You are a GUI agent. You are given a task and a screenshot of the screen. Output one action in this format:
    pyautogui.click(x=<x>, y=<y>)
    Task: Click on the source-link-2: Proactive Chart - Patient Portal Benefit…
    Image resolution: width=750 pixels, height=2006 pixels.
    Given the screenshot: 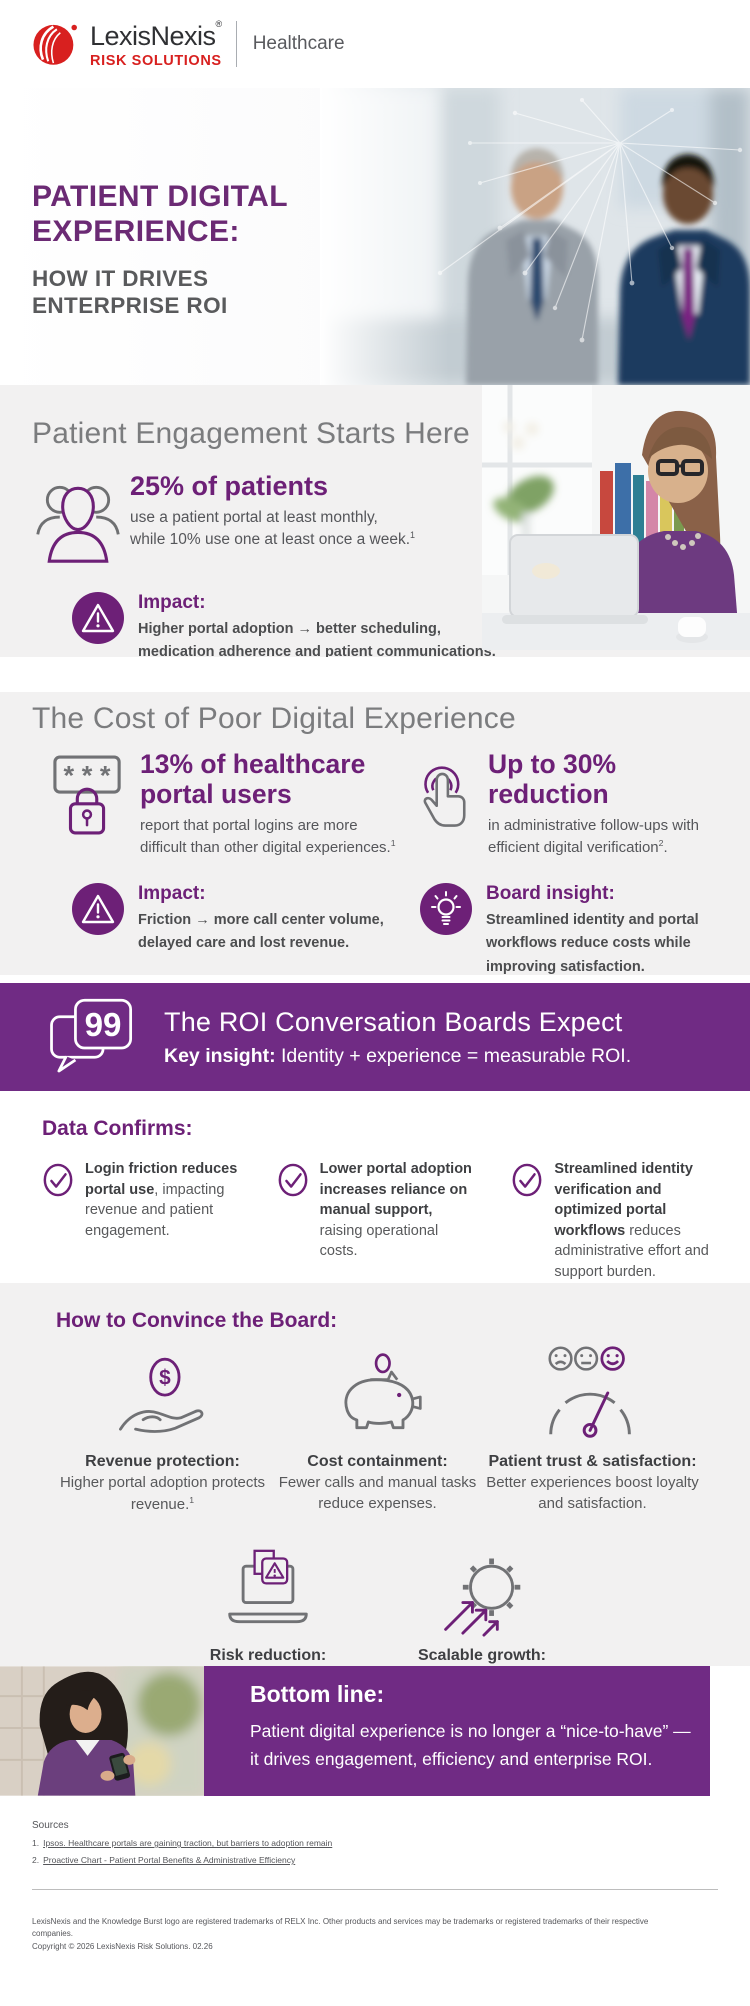 What is the action you would take?
    pyautogui.click(x=169, y=1860)
    